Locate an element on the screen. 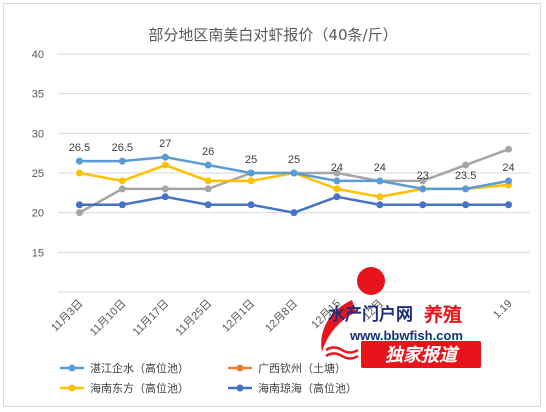  x-tick-label: 12月8日 is located at coordinates (281, 316).